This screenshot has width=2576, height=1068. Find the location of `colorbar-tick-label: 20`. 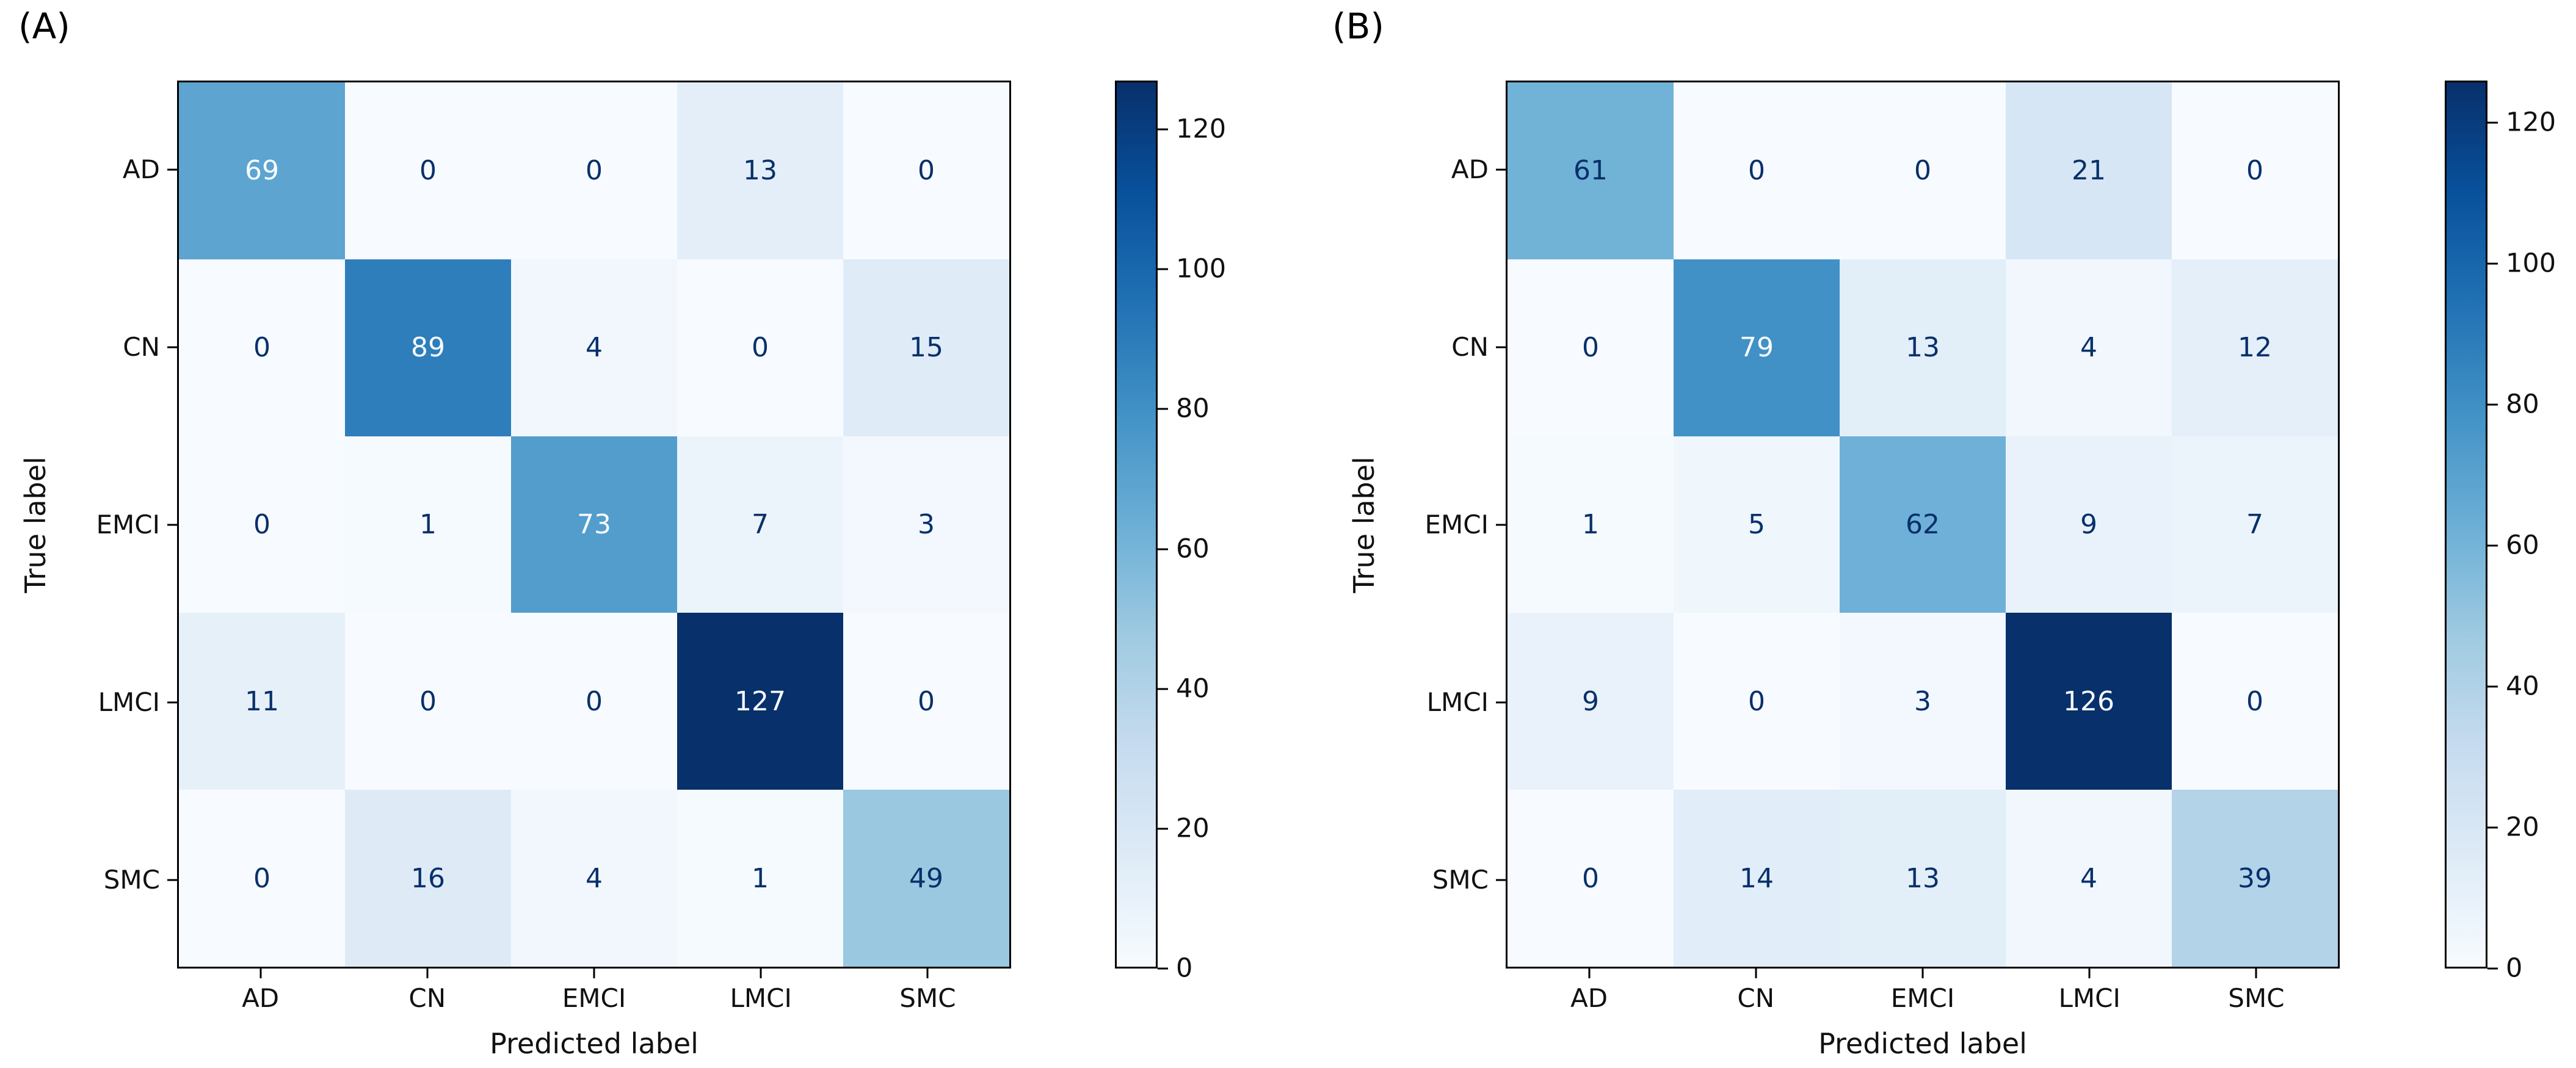

colorbar-tick-label: 20 is located at coordinates (1193, 828).